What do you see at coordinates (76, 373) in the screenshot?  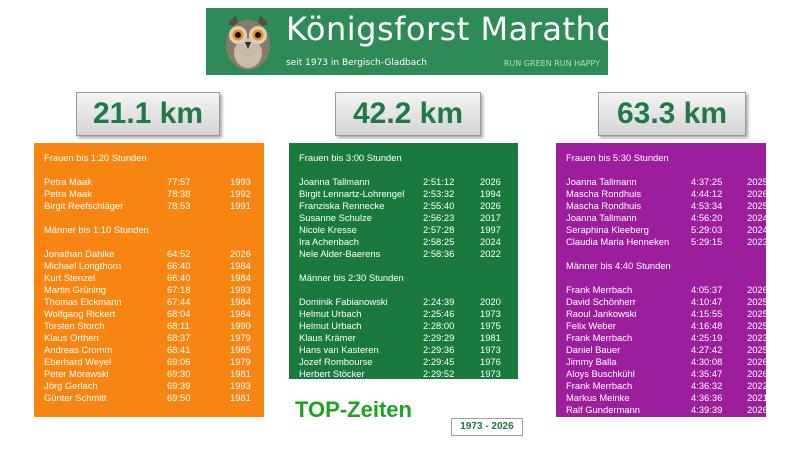 I see `athlete-name: Peter Morawski` at bounding box center [76, 373].